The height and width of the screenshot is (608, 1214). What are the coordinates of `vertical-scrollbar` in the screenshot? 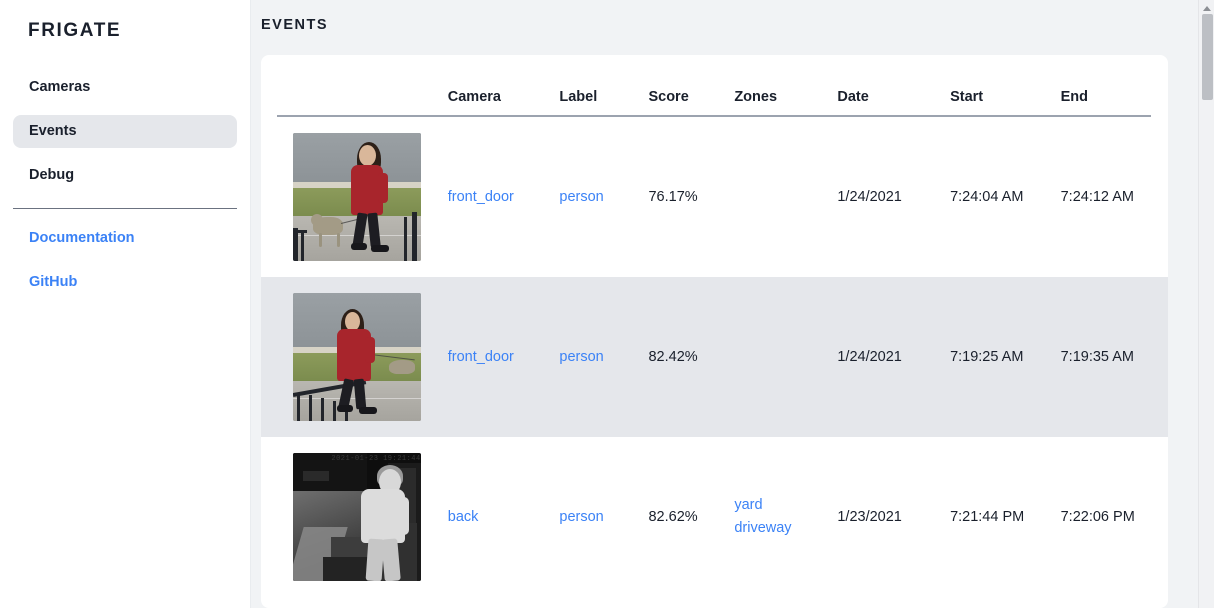 It's located at (1206, 304).